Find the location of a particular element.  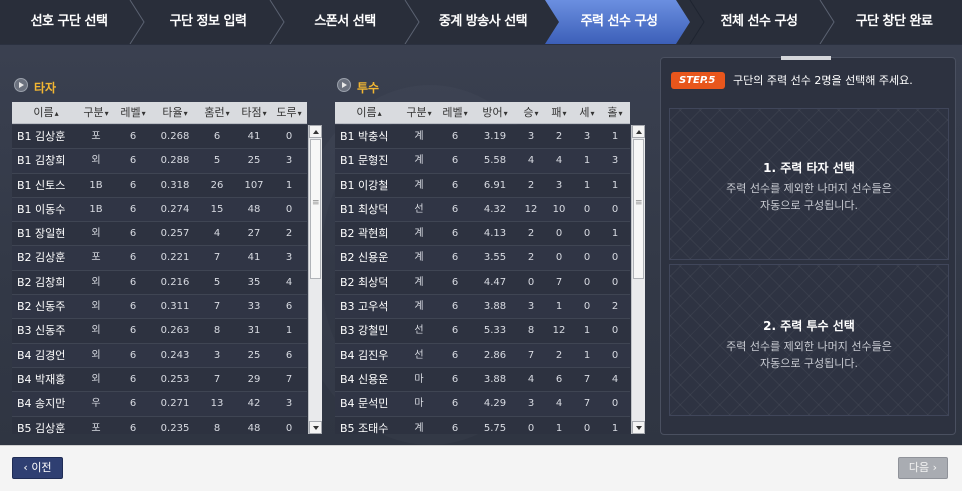

col-sb-sort: 도루 is located at coordinates (289, 113).